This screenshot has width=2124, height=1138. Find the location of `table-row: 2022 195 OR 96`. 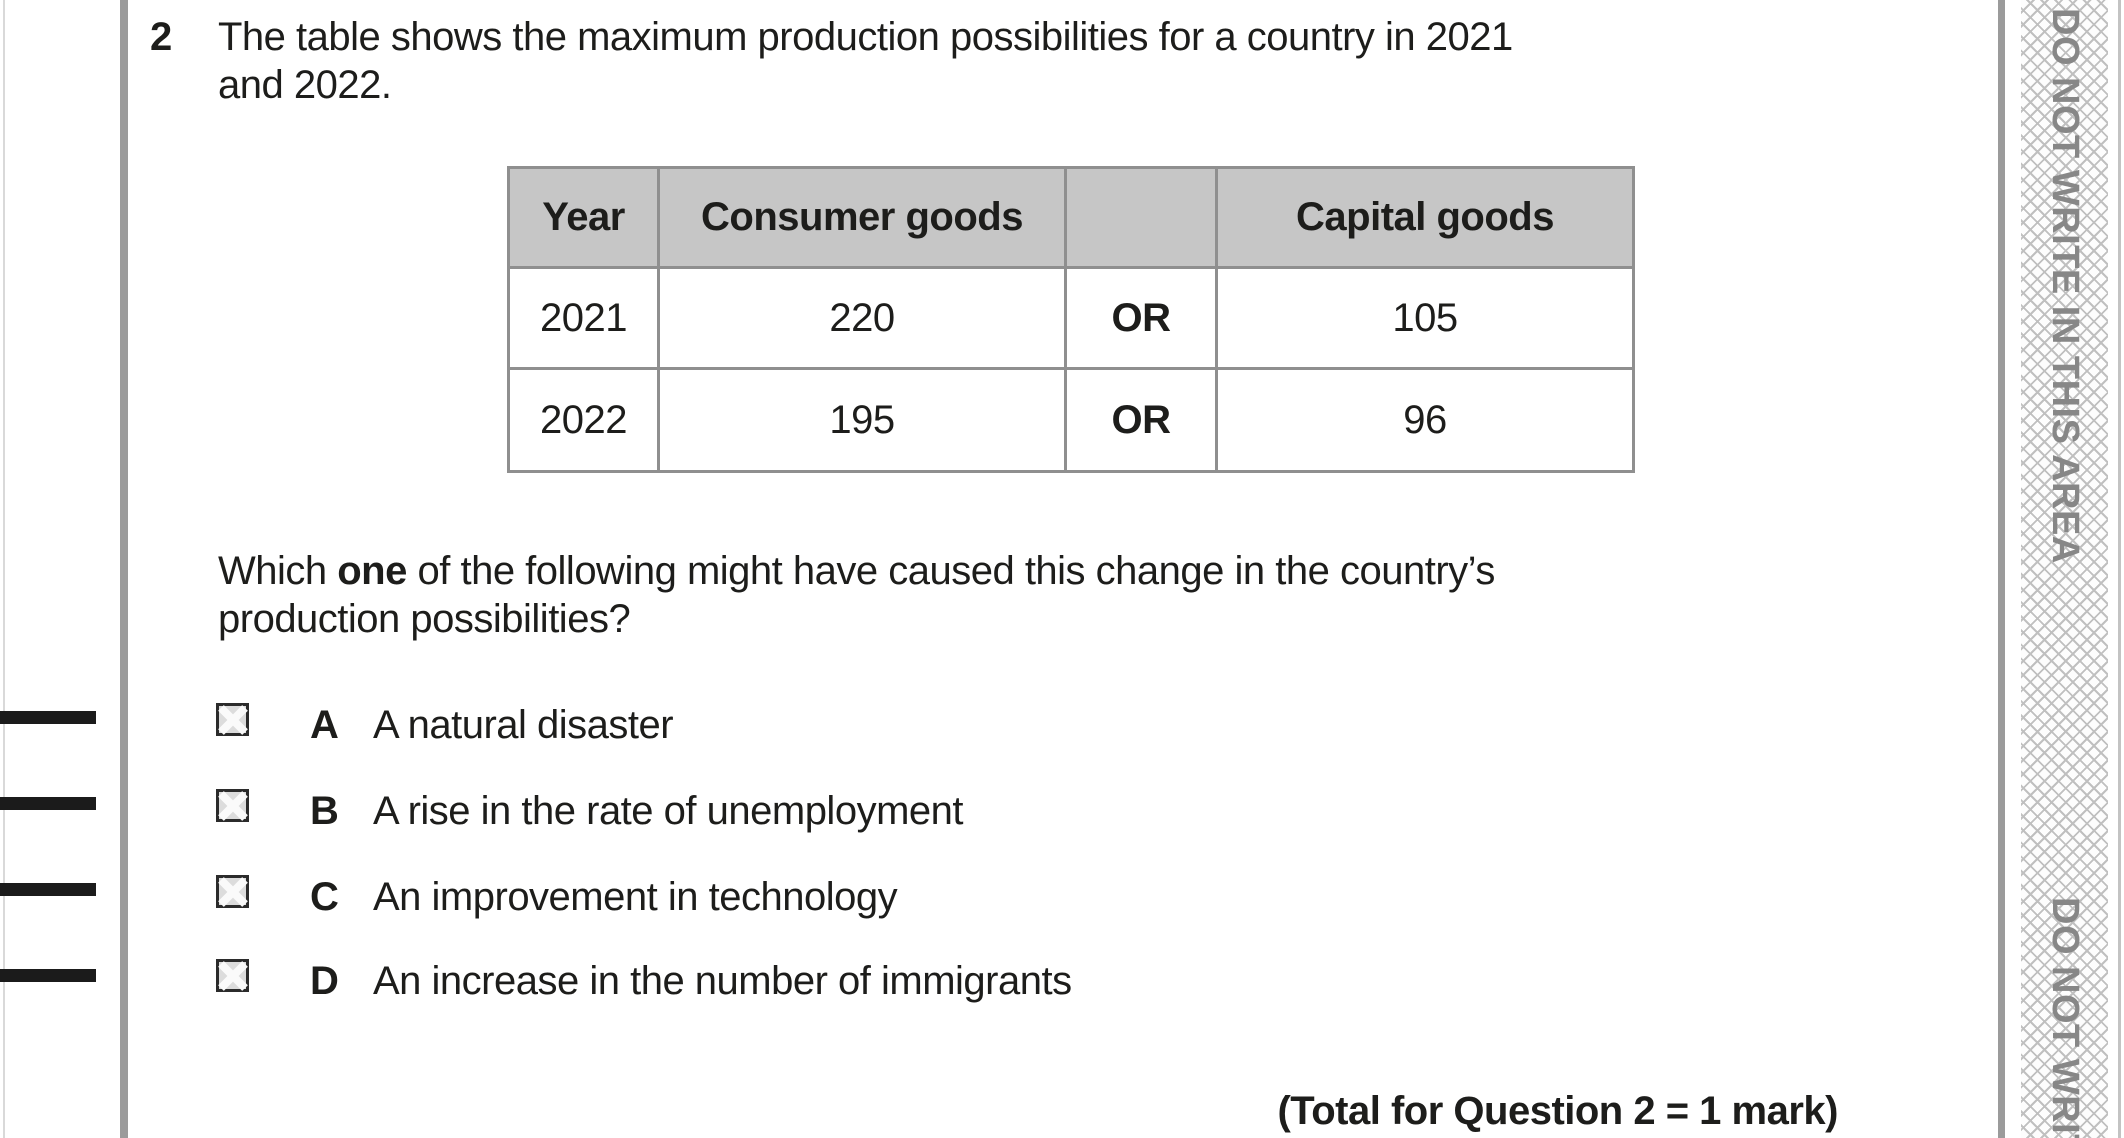

table-row: 2022 195 OR 96 is located at coordinates (1071, 420).